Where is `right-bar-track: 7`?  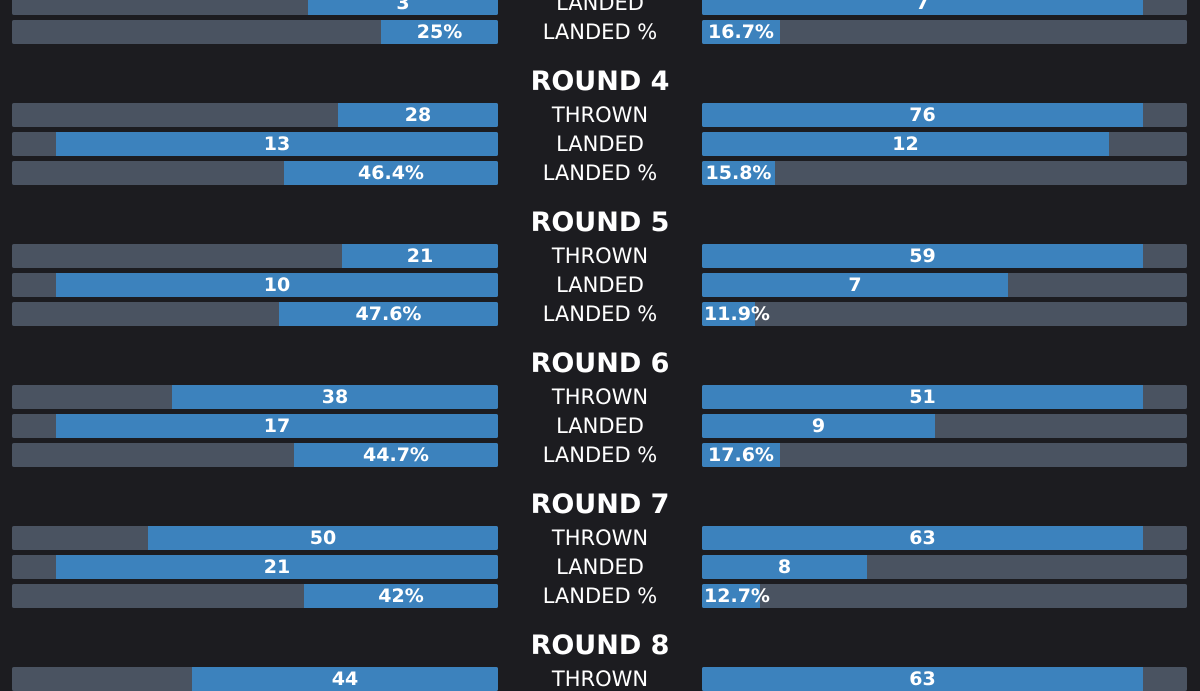
right-bar-track: 7 is located at coordinates (944, 7).